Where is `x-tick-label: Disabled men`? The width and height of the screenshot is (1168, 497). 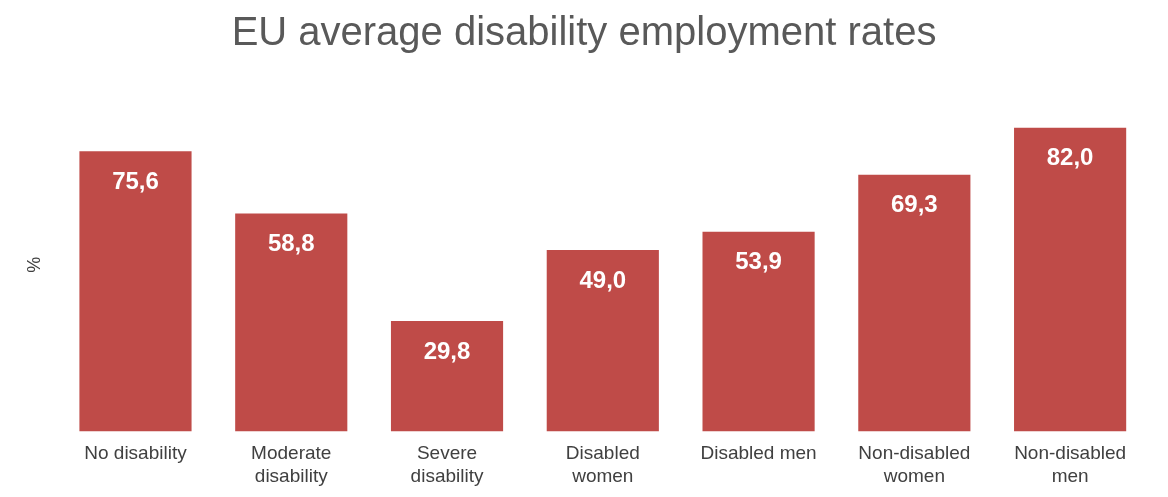
x-tick-label: Disabled men is located at coordinates (758, 453).